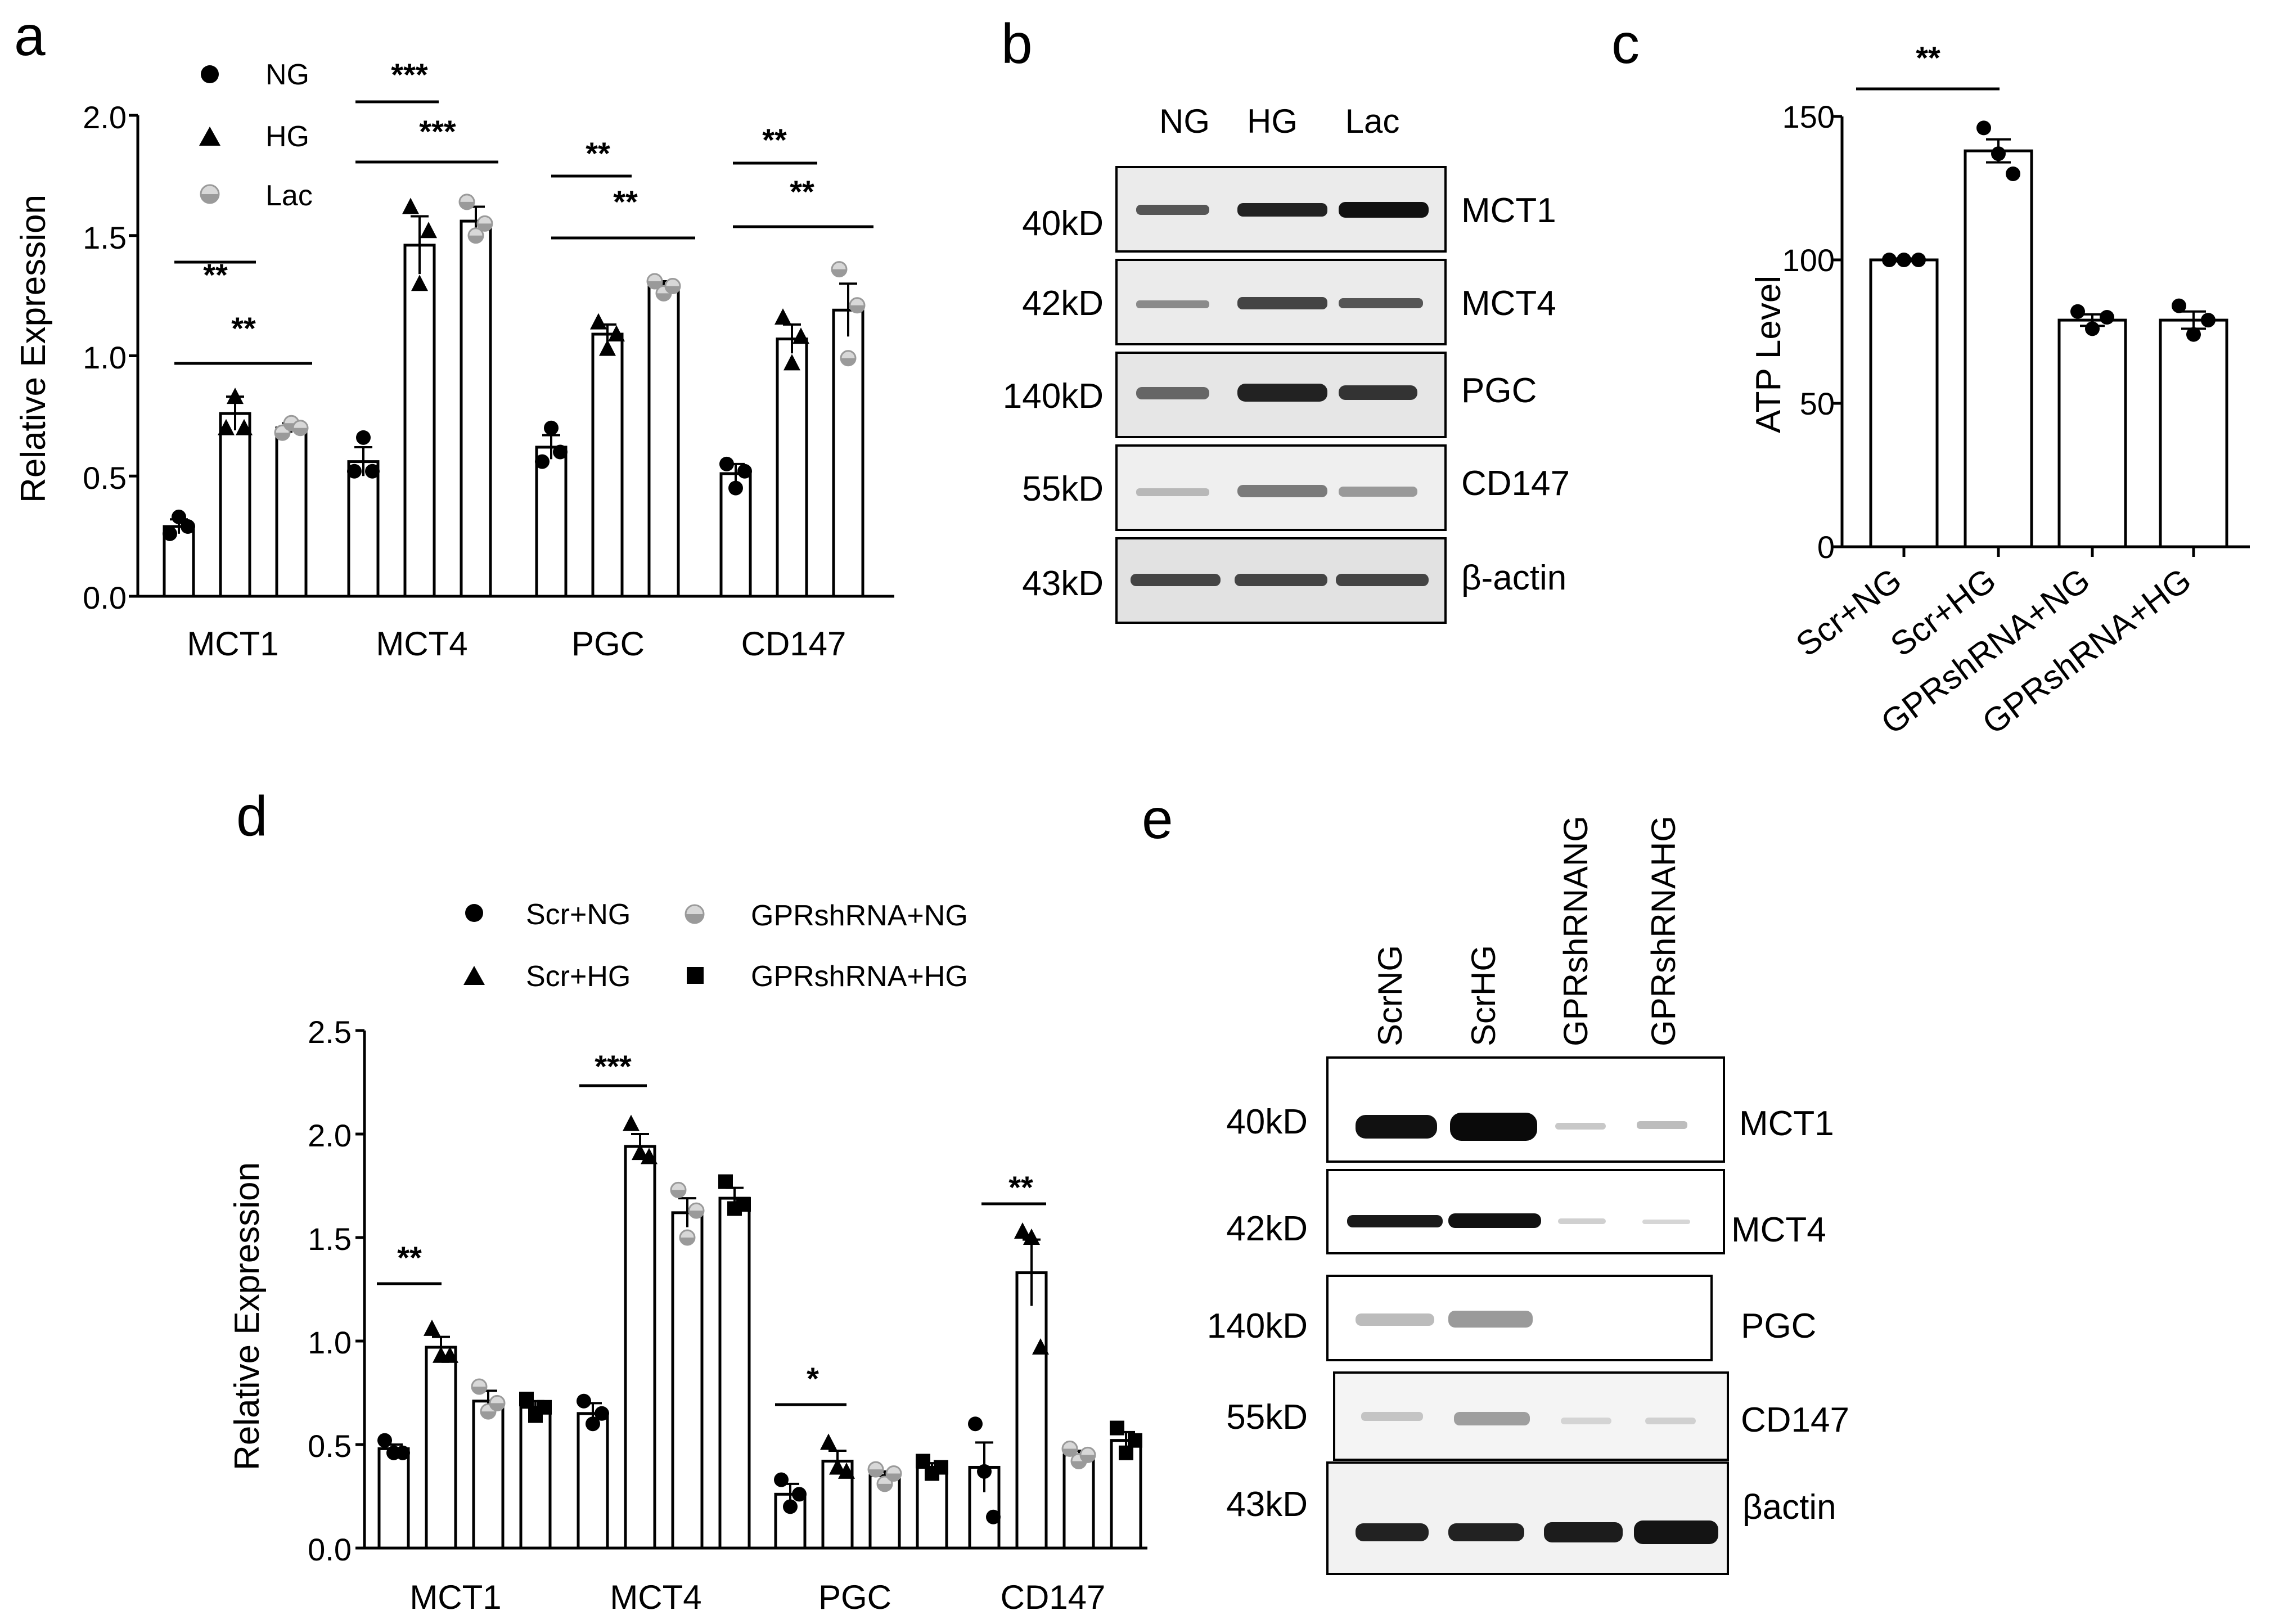 The image size is (2274, 1624). I want to click on legend-label-scr-hg: Scr+HG, so click(578, 976).